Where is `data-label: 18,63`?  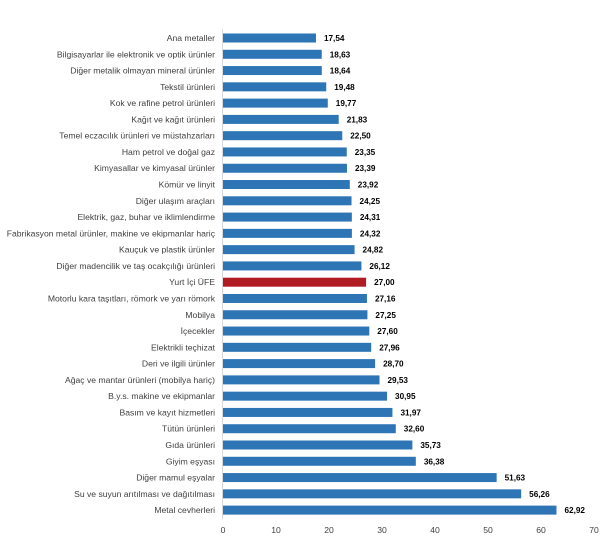
data-label: 18,63 is located at coordinates (340, 54).